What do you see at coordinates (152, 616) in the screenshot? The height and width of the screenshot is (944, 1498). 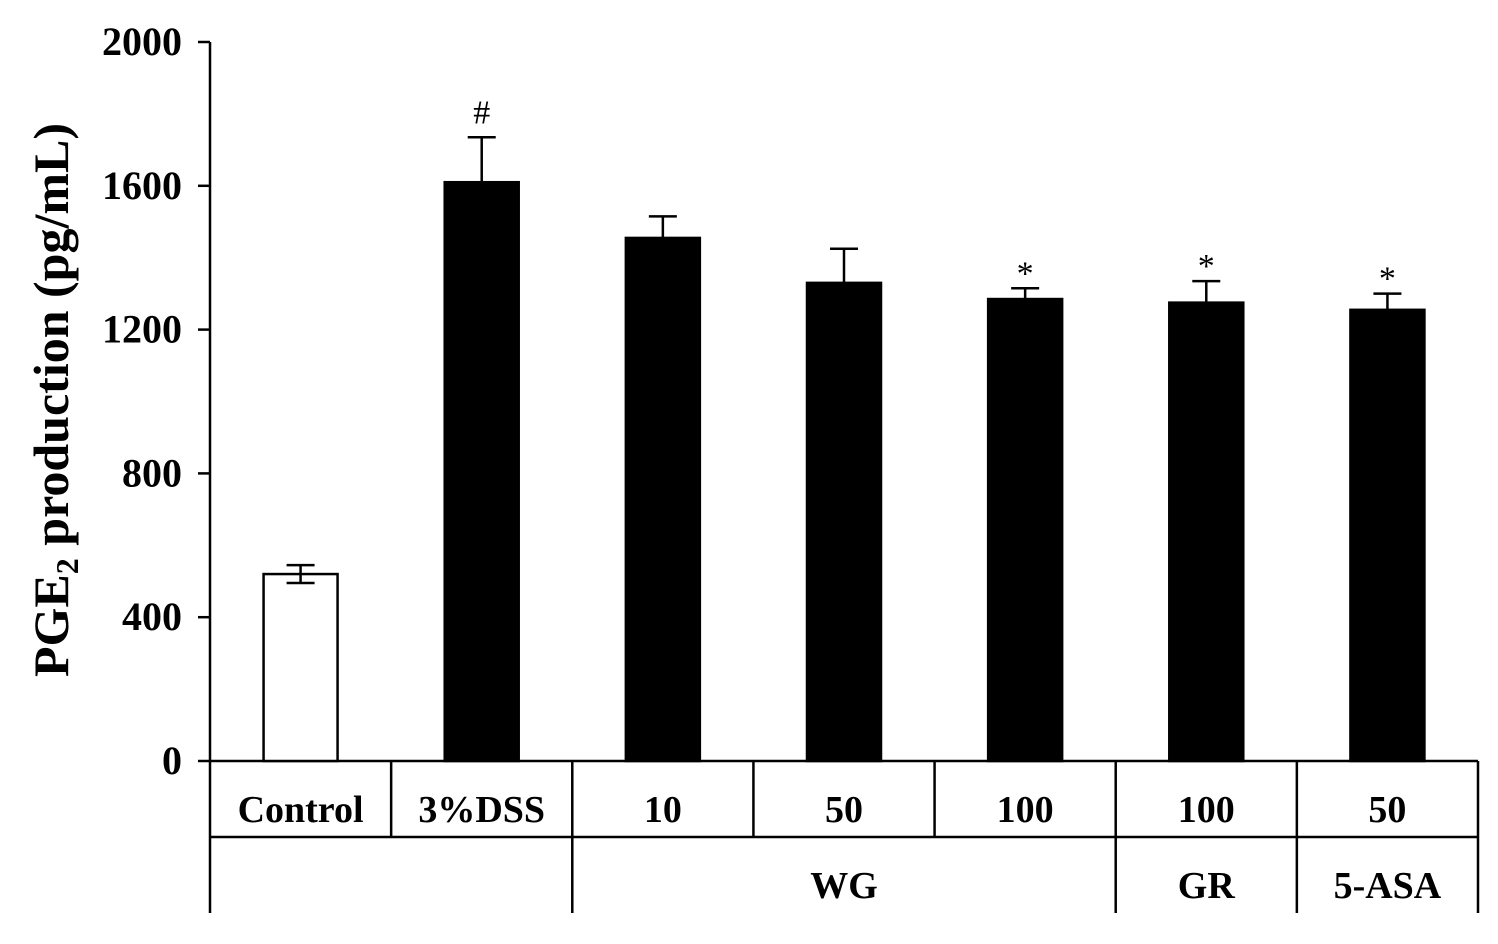 I see `y-tick-label: 400` at bounding box center [152, 616].